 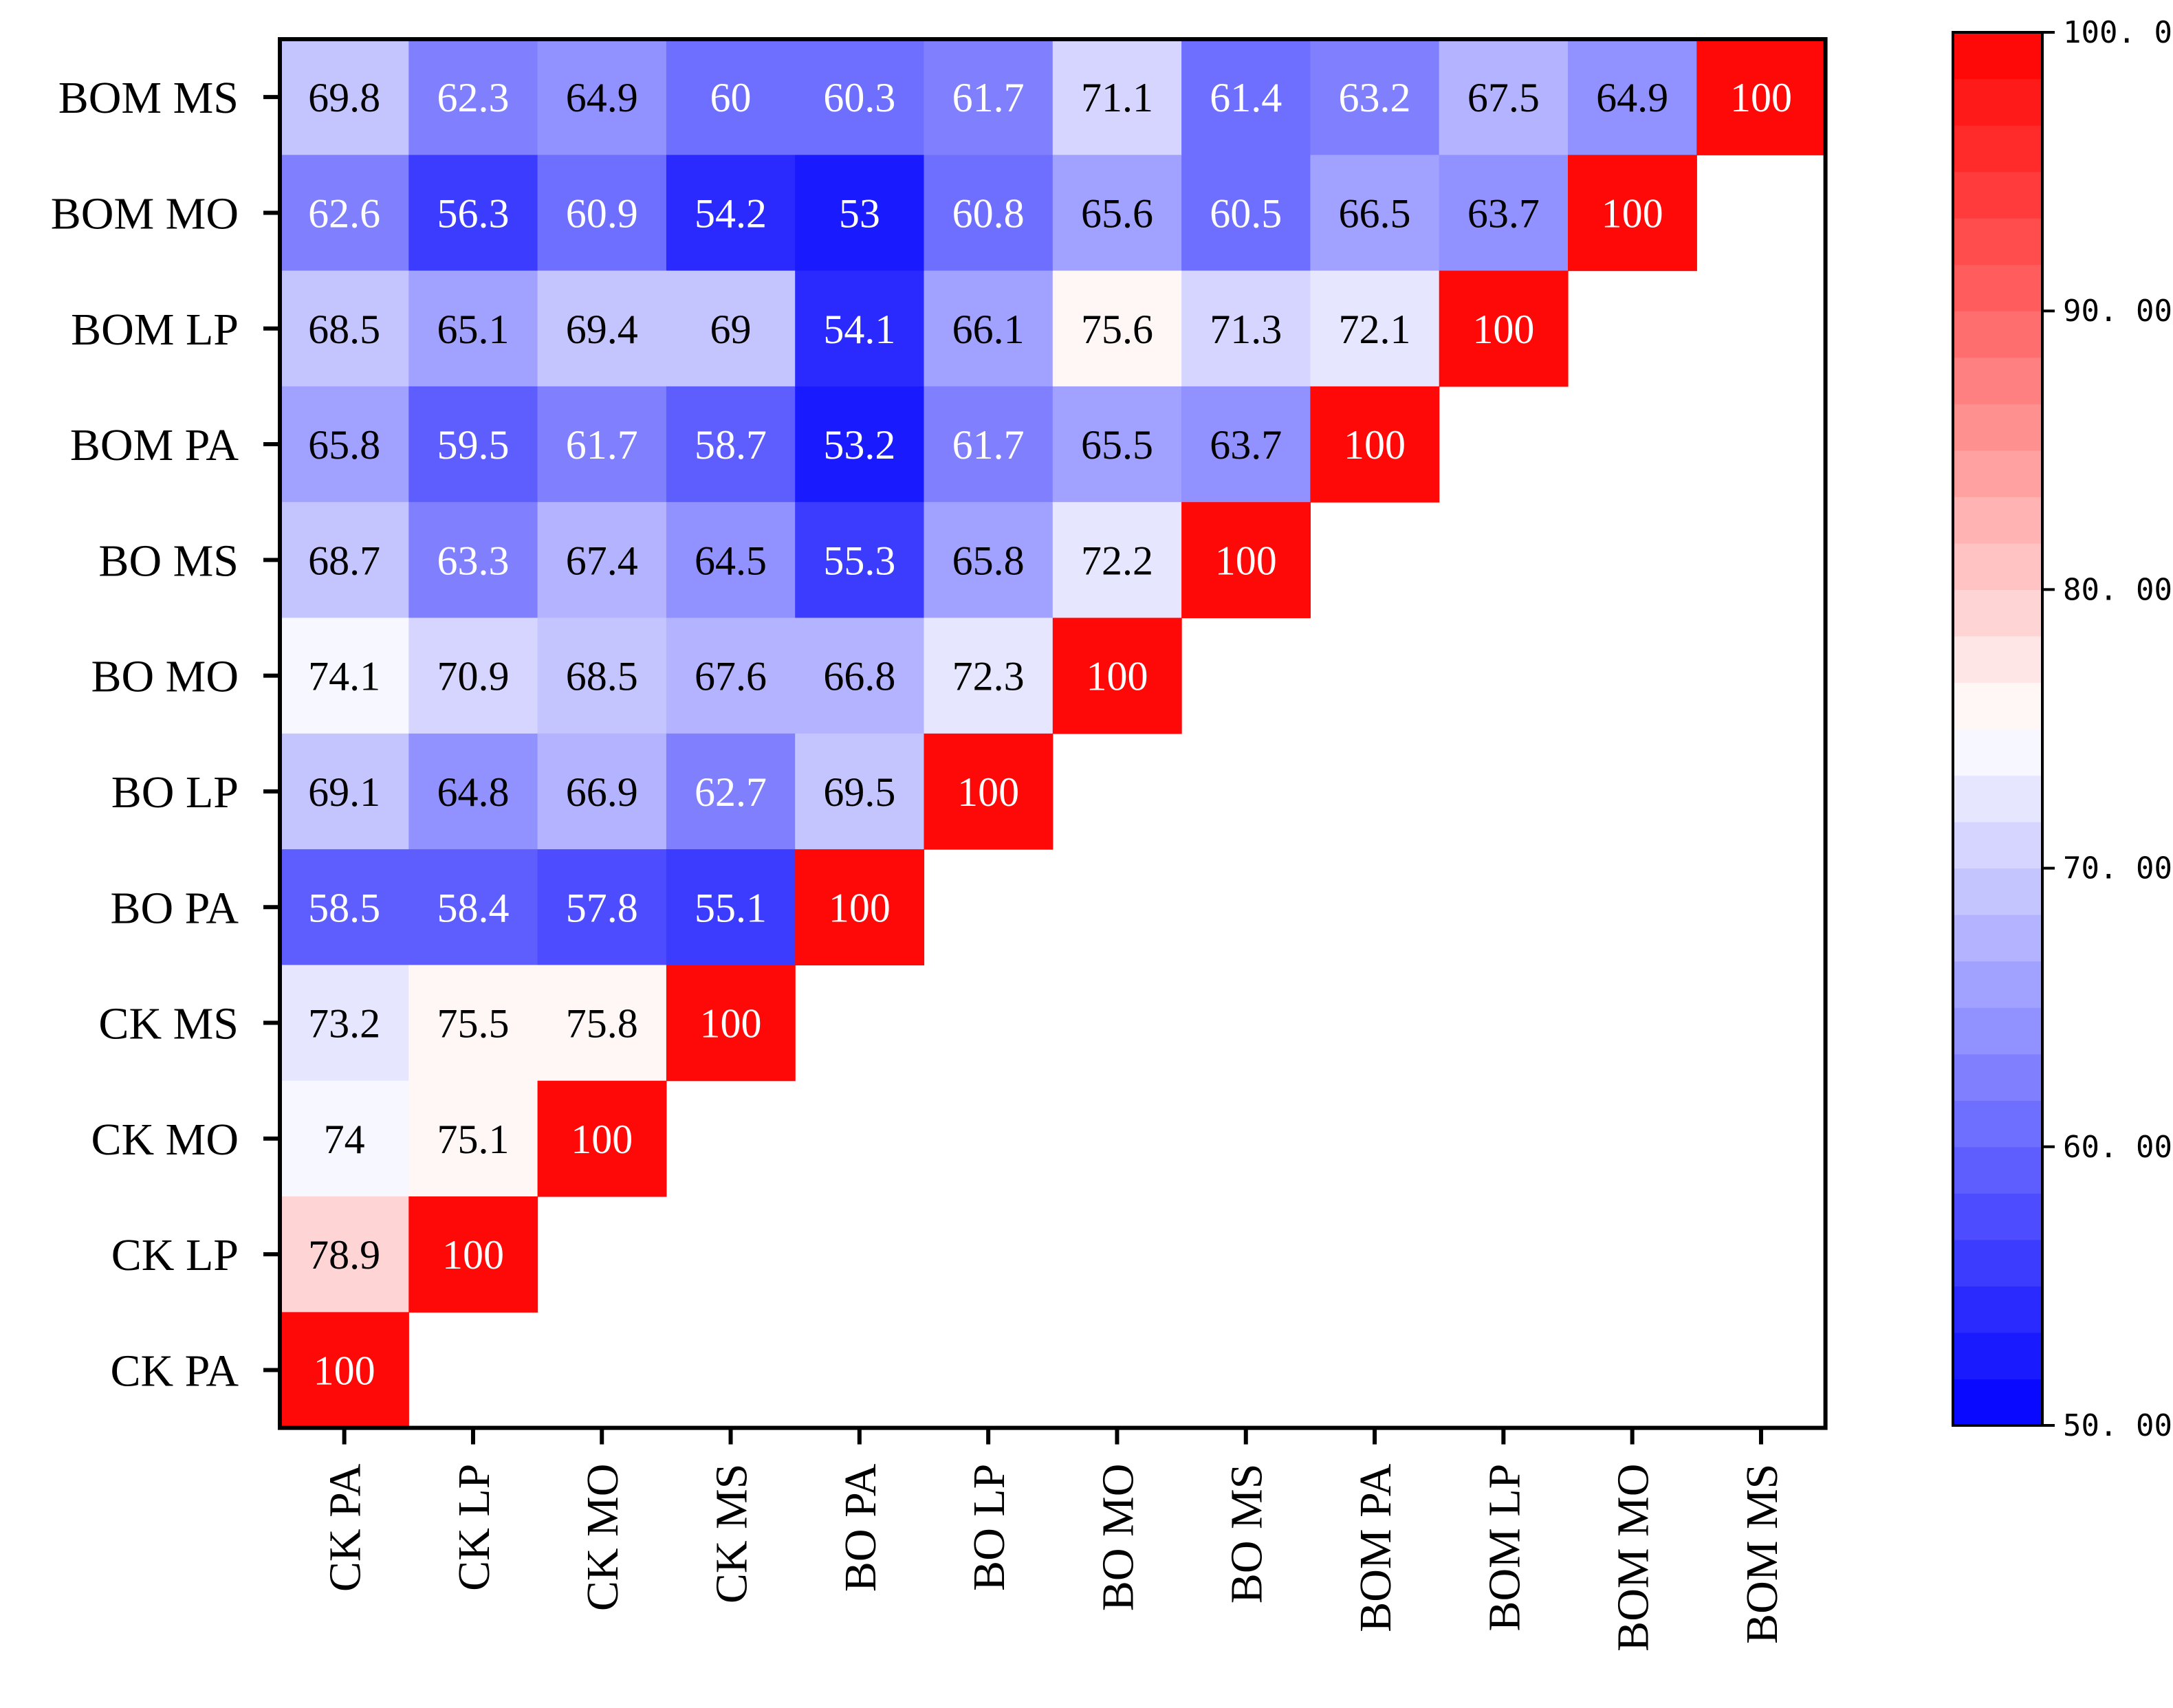 I want to click on cell-value-label: 62.7, so click(x=731, y=792).